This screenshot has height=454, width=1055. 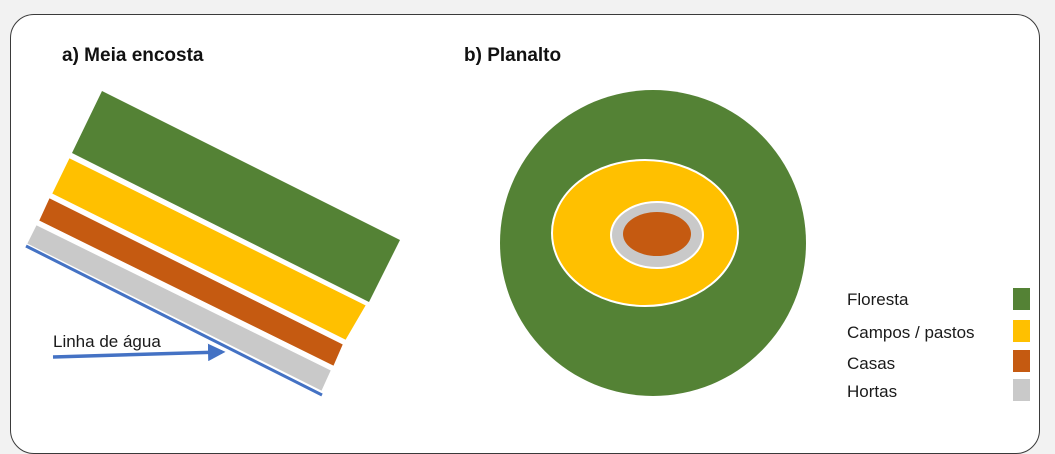 I want to click on water-line-arrow, so click(x=139, y=352).